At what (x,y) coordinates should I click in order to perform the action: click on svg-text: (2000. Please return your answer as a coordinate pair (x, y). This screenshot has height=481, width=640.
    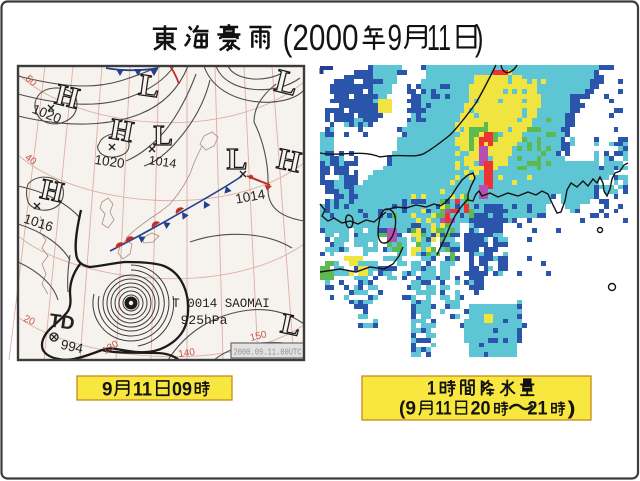
    Looking at the image, I should click on (321, 37).